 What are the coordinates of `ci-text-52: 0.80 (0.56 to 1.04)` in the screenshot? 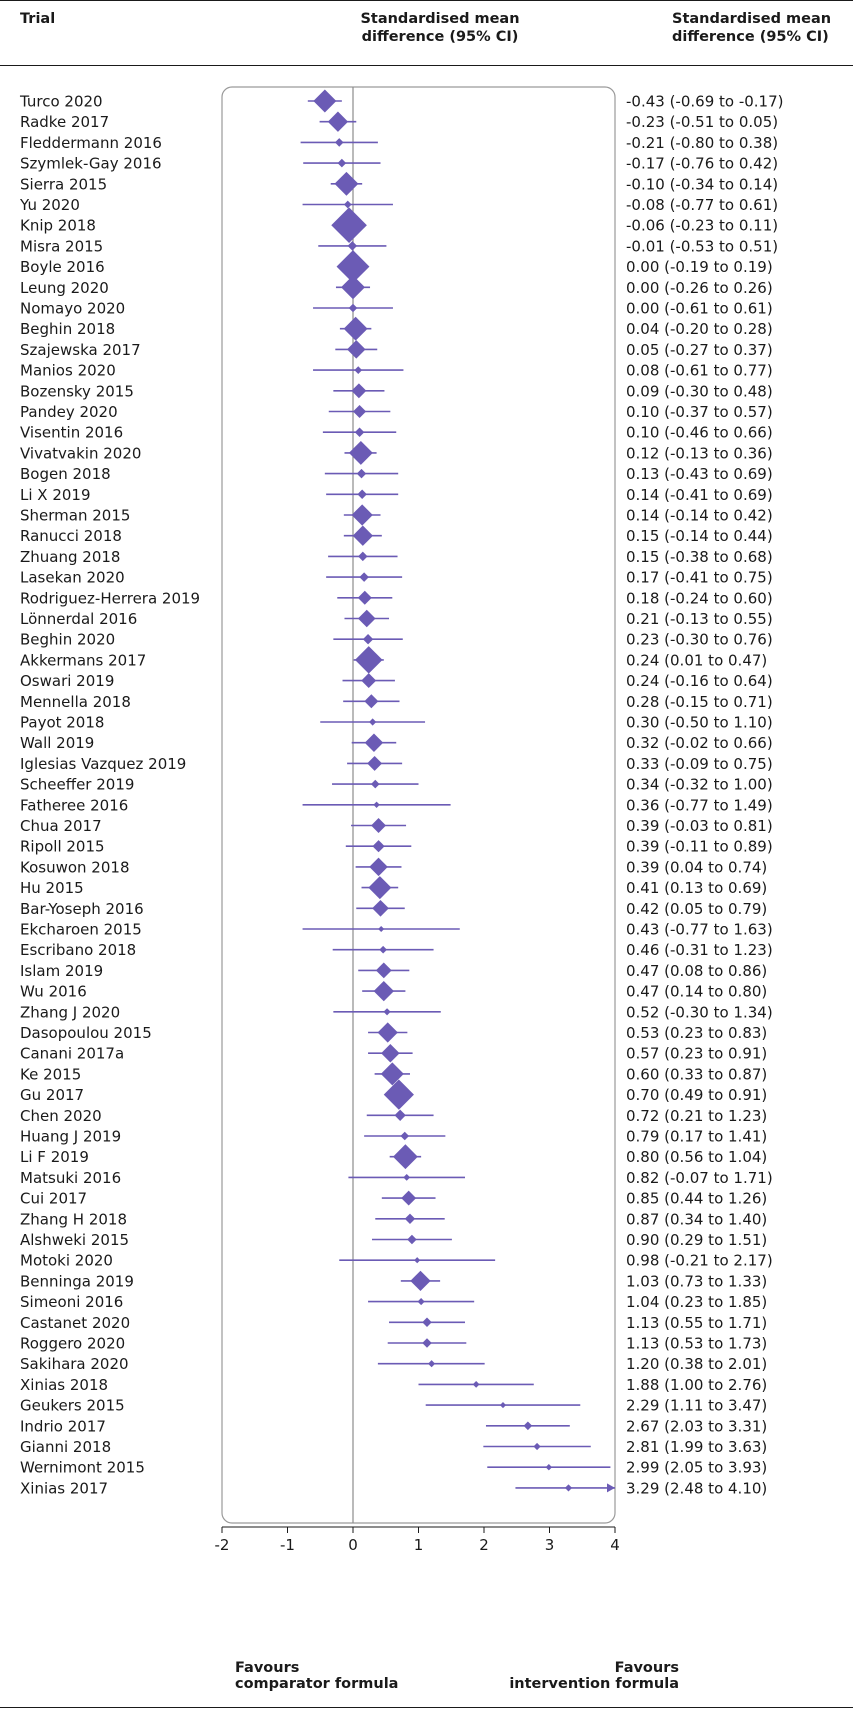 It's located at (696, 1157).